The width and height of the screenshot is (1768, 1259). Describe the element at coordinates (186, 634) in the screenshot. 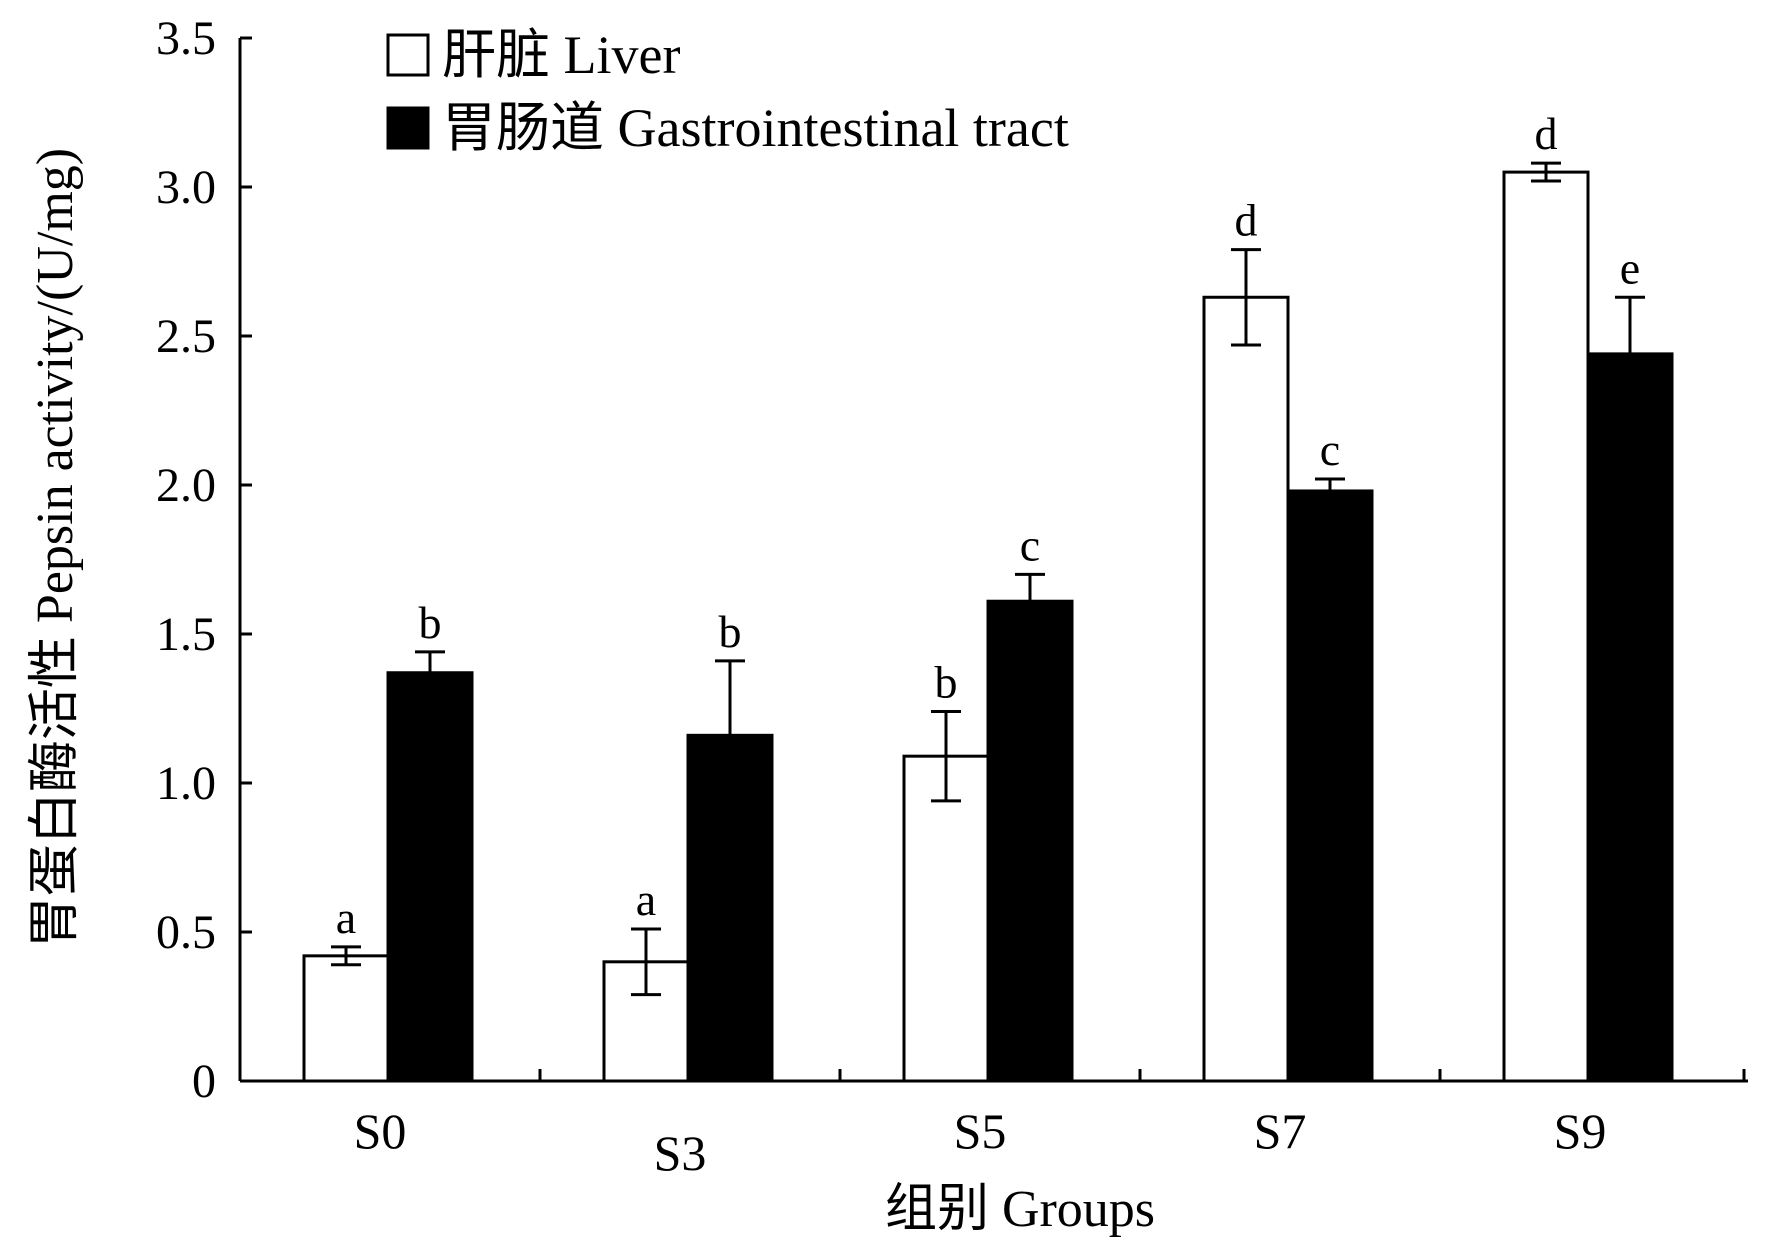

I see `y-tick-label: 1.5` at that location.